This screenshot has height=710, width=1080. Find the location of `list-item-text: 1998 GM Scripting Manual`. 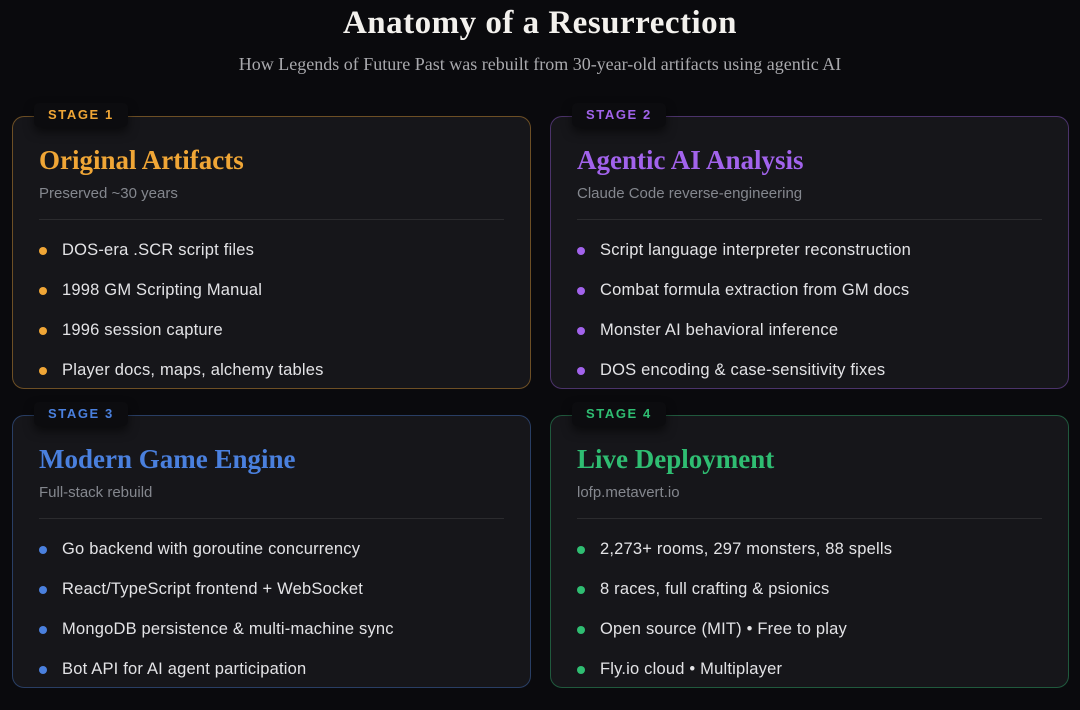

list-item-text: 1998 GM Scripting Manual is located at coordinates (162, 290).